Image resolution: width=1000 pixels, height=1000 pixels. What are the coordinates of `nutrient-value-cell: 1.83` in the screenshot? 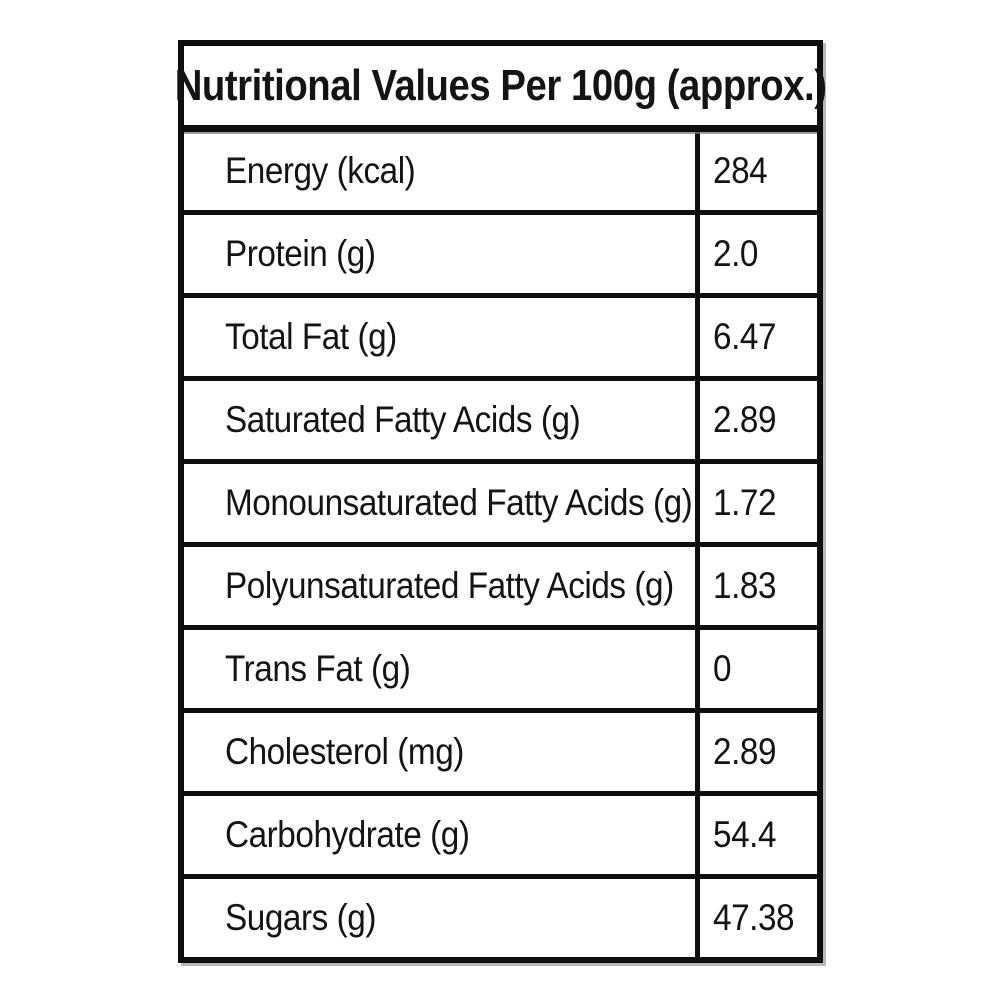 It's located at (758, 586).